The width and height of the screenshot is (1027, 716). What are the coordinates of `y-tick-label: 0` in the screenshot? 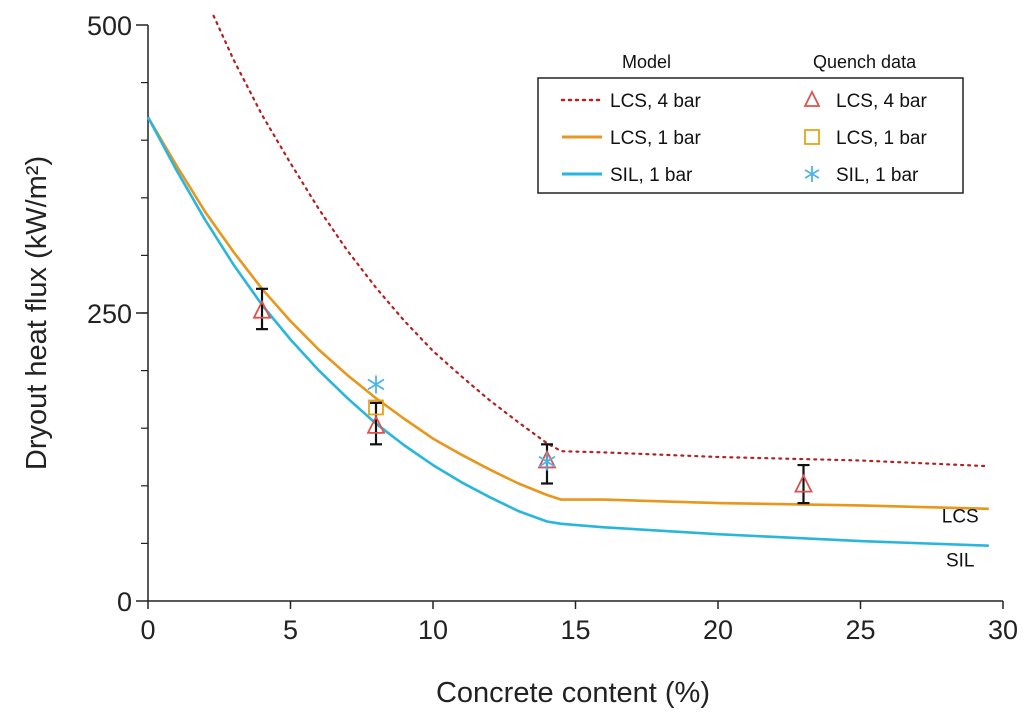 It's located at (124, 602).